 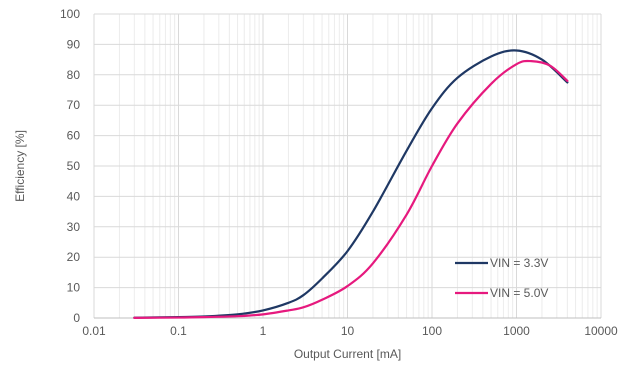 What do you see at coordinates (347, 354) in the screenshot?
I see `x-axis-title: Output Current [mA]` at bounding box center [347, 354].